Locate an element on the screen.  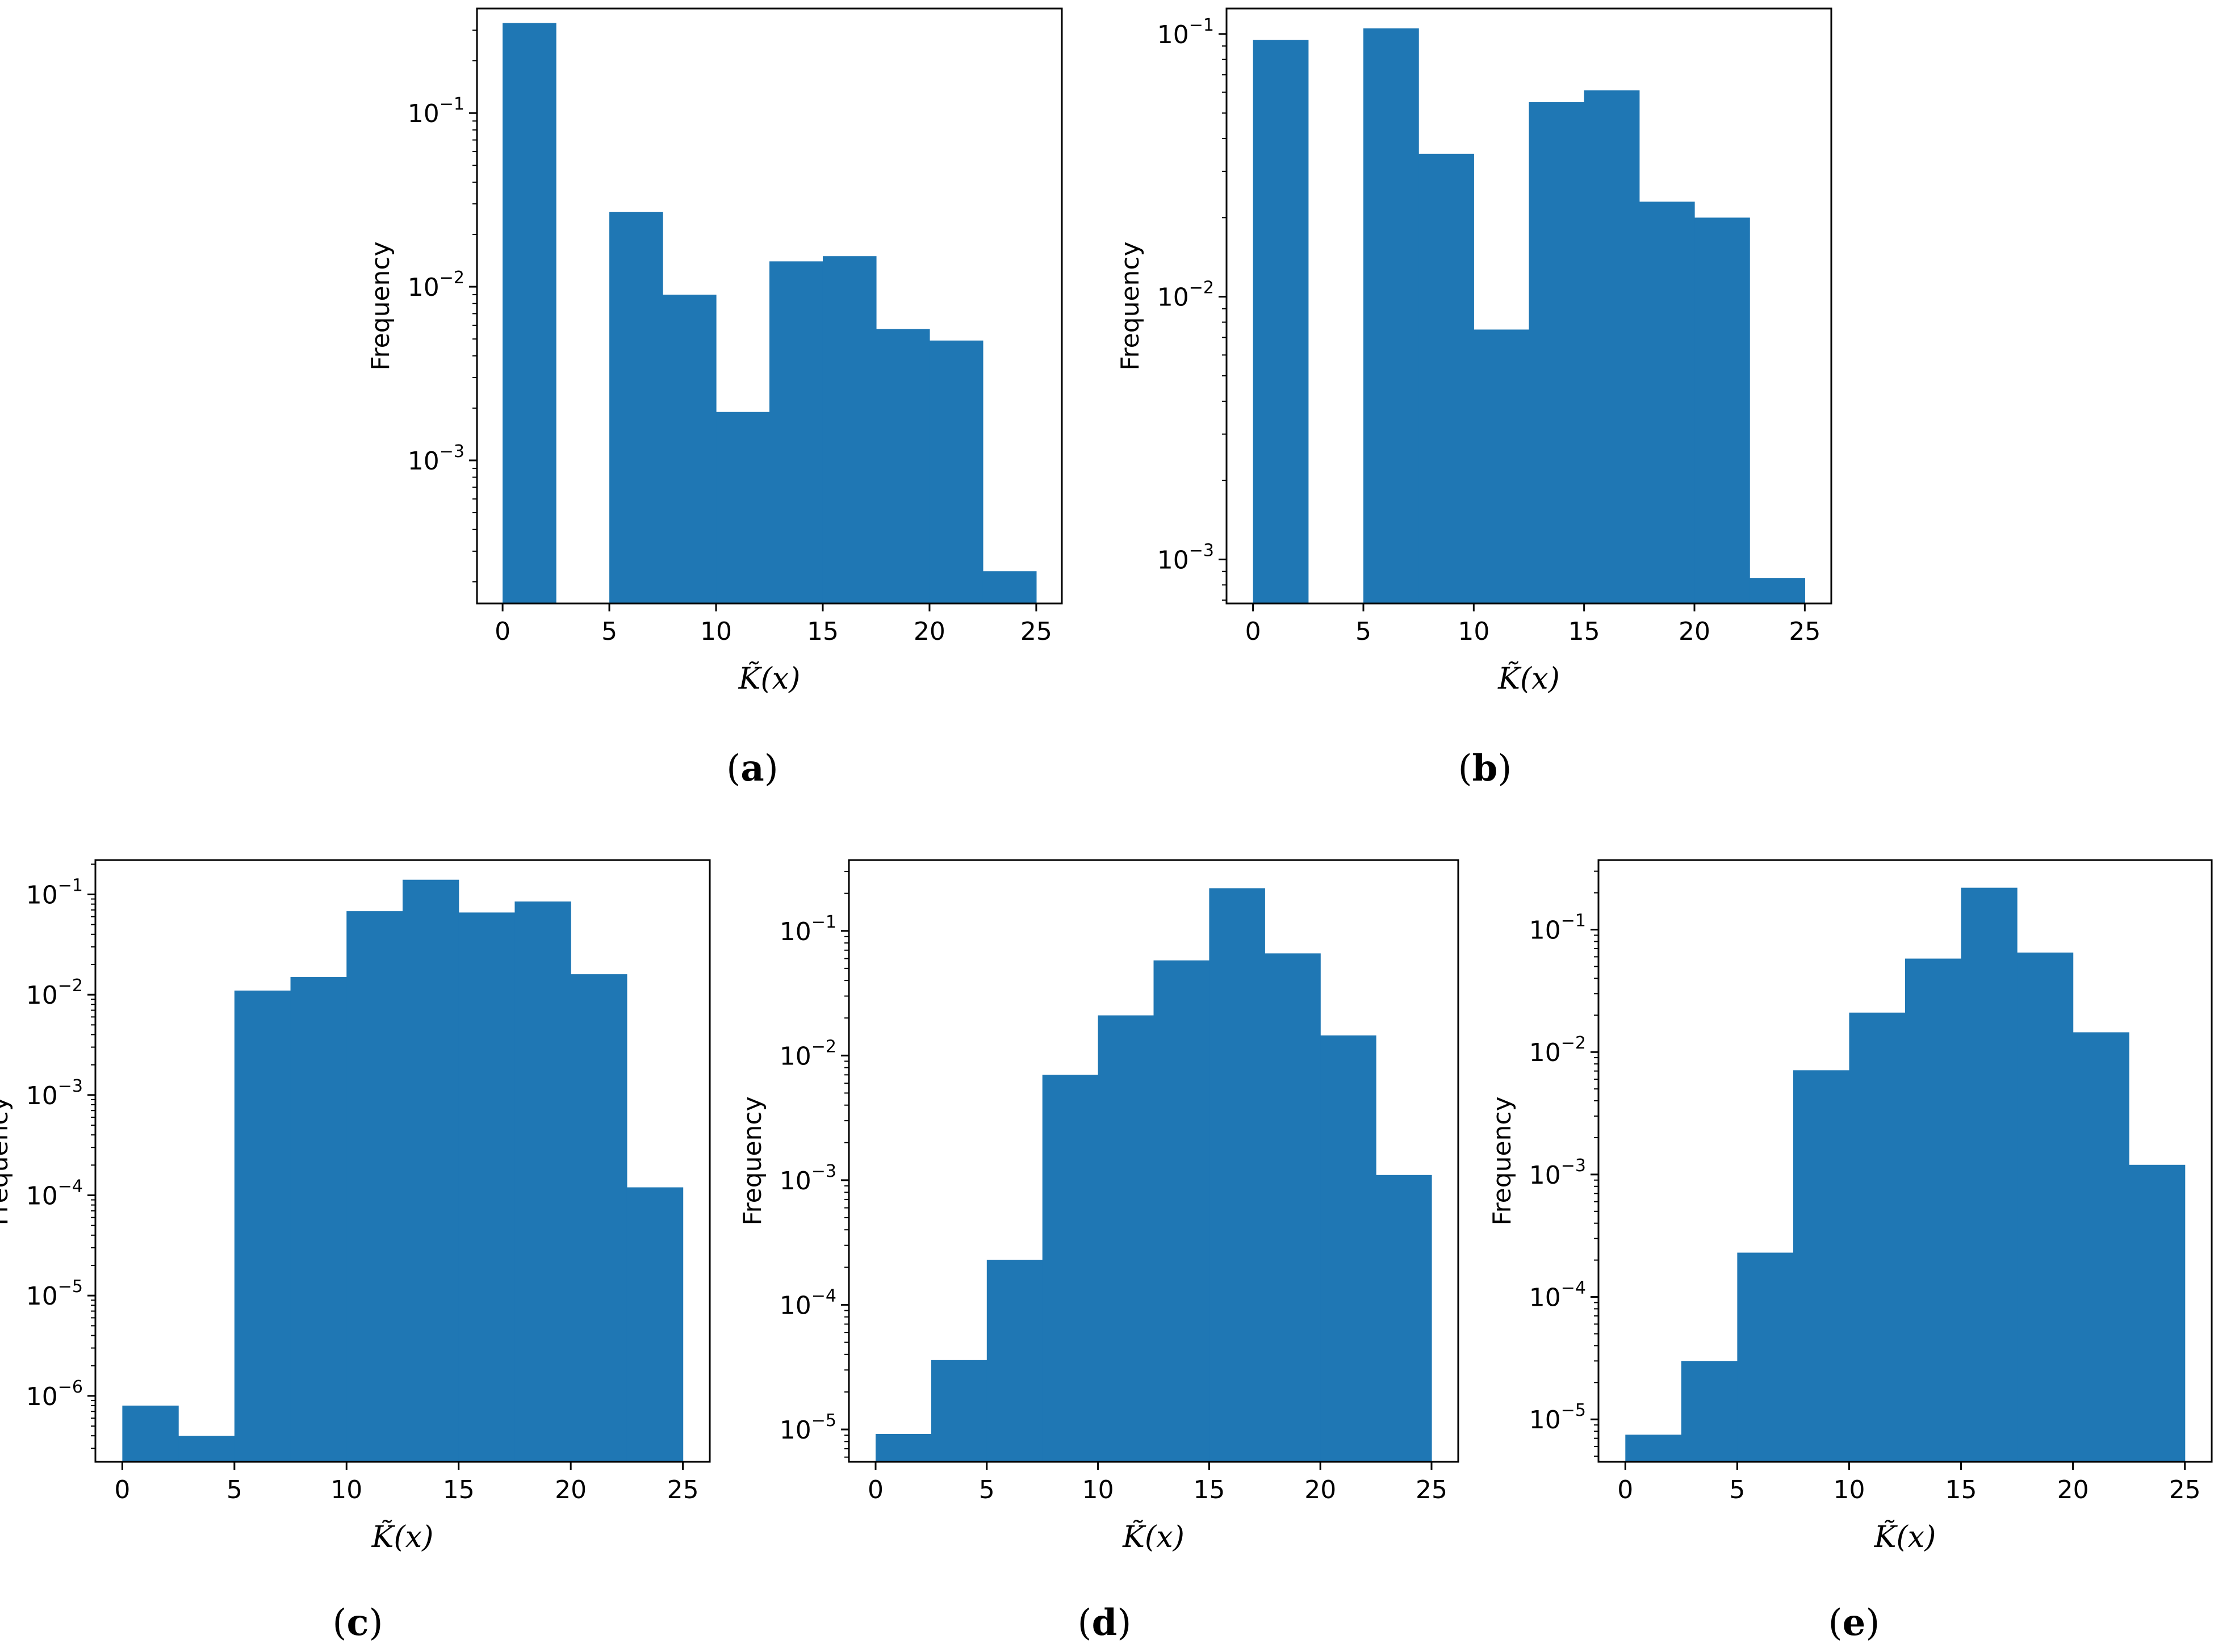
panel-label: (c) is located at coordinates (358, 1622).